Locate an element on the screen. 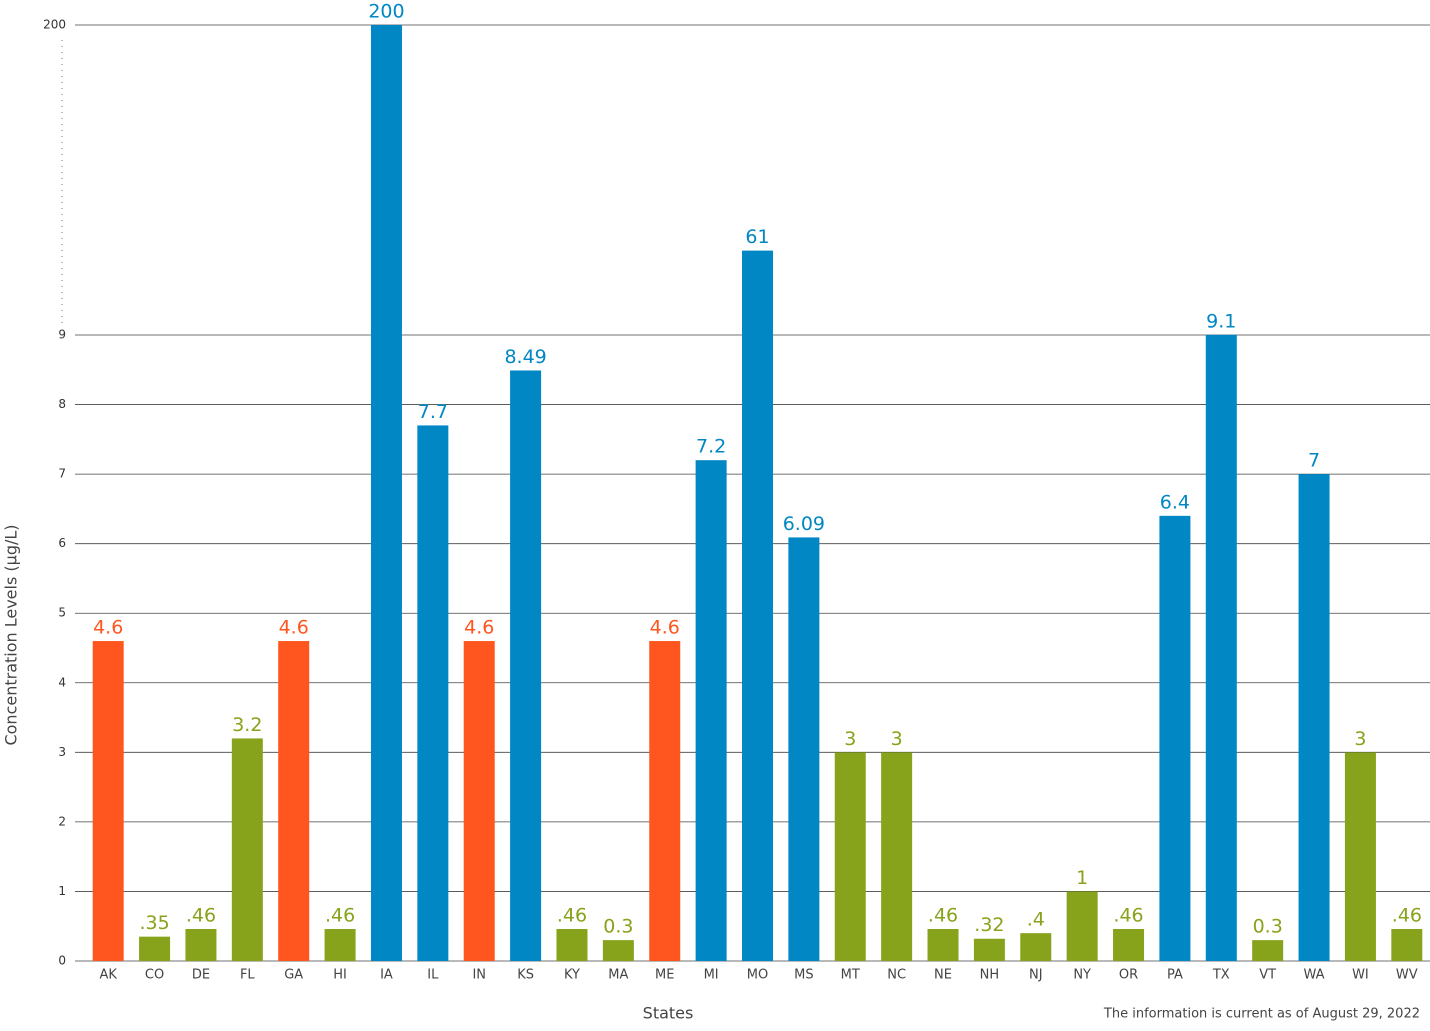 This screenshot has height=1031, width=1430. value-label: 6.09 is located at coordinates (804, 524).